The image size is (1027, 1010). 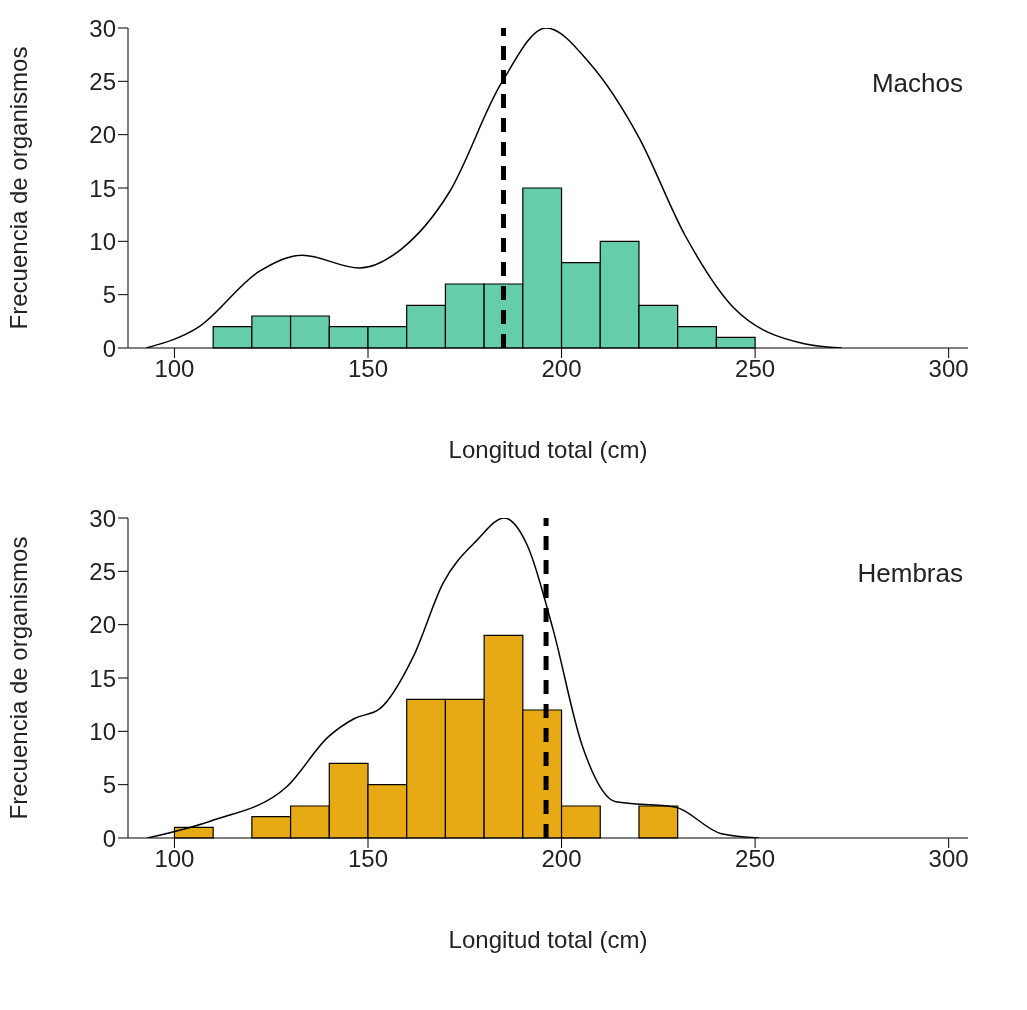 I want to click on annotation: Hembras, so click(x=910, y=573).